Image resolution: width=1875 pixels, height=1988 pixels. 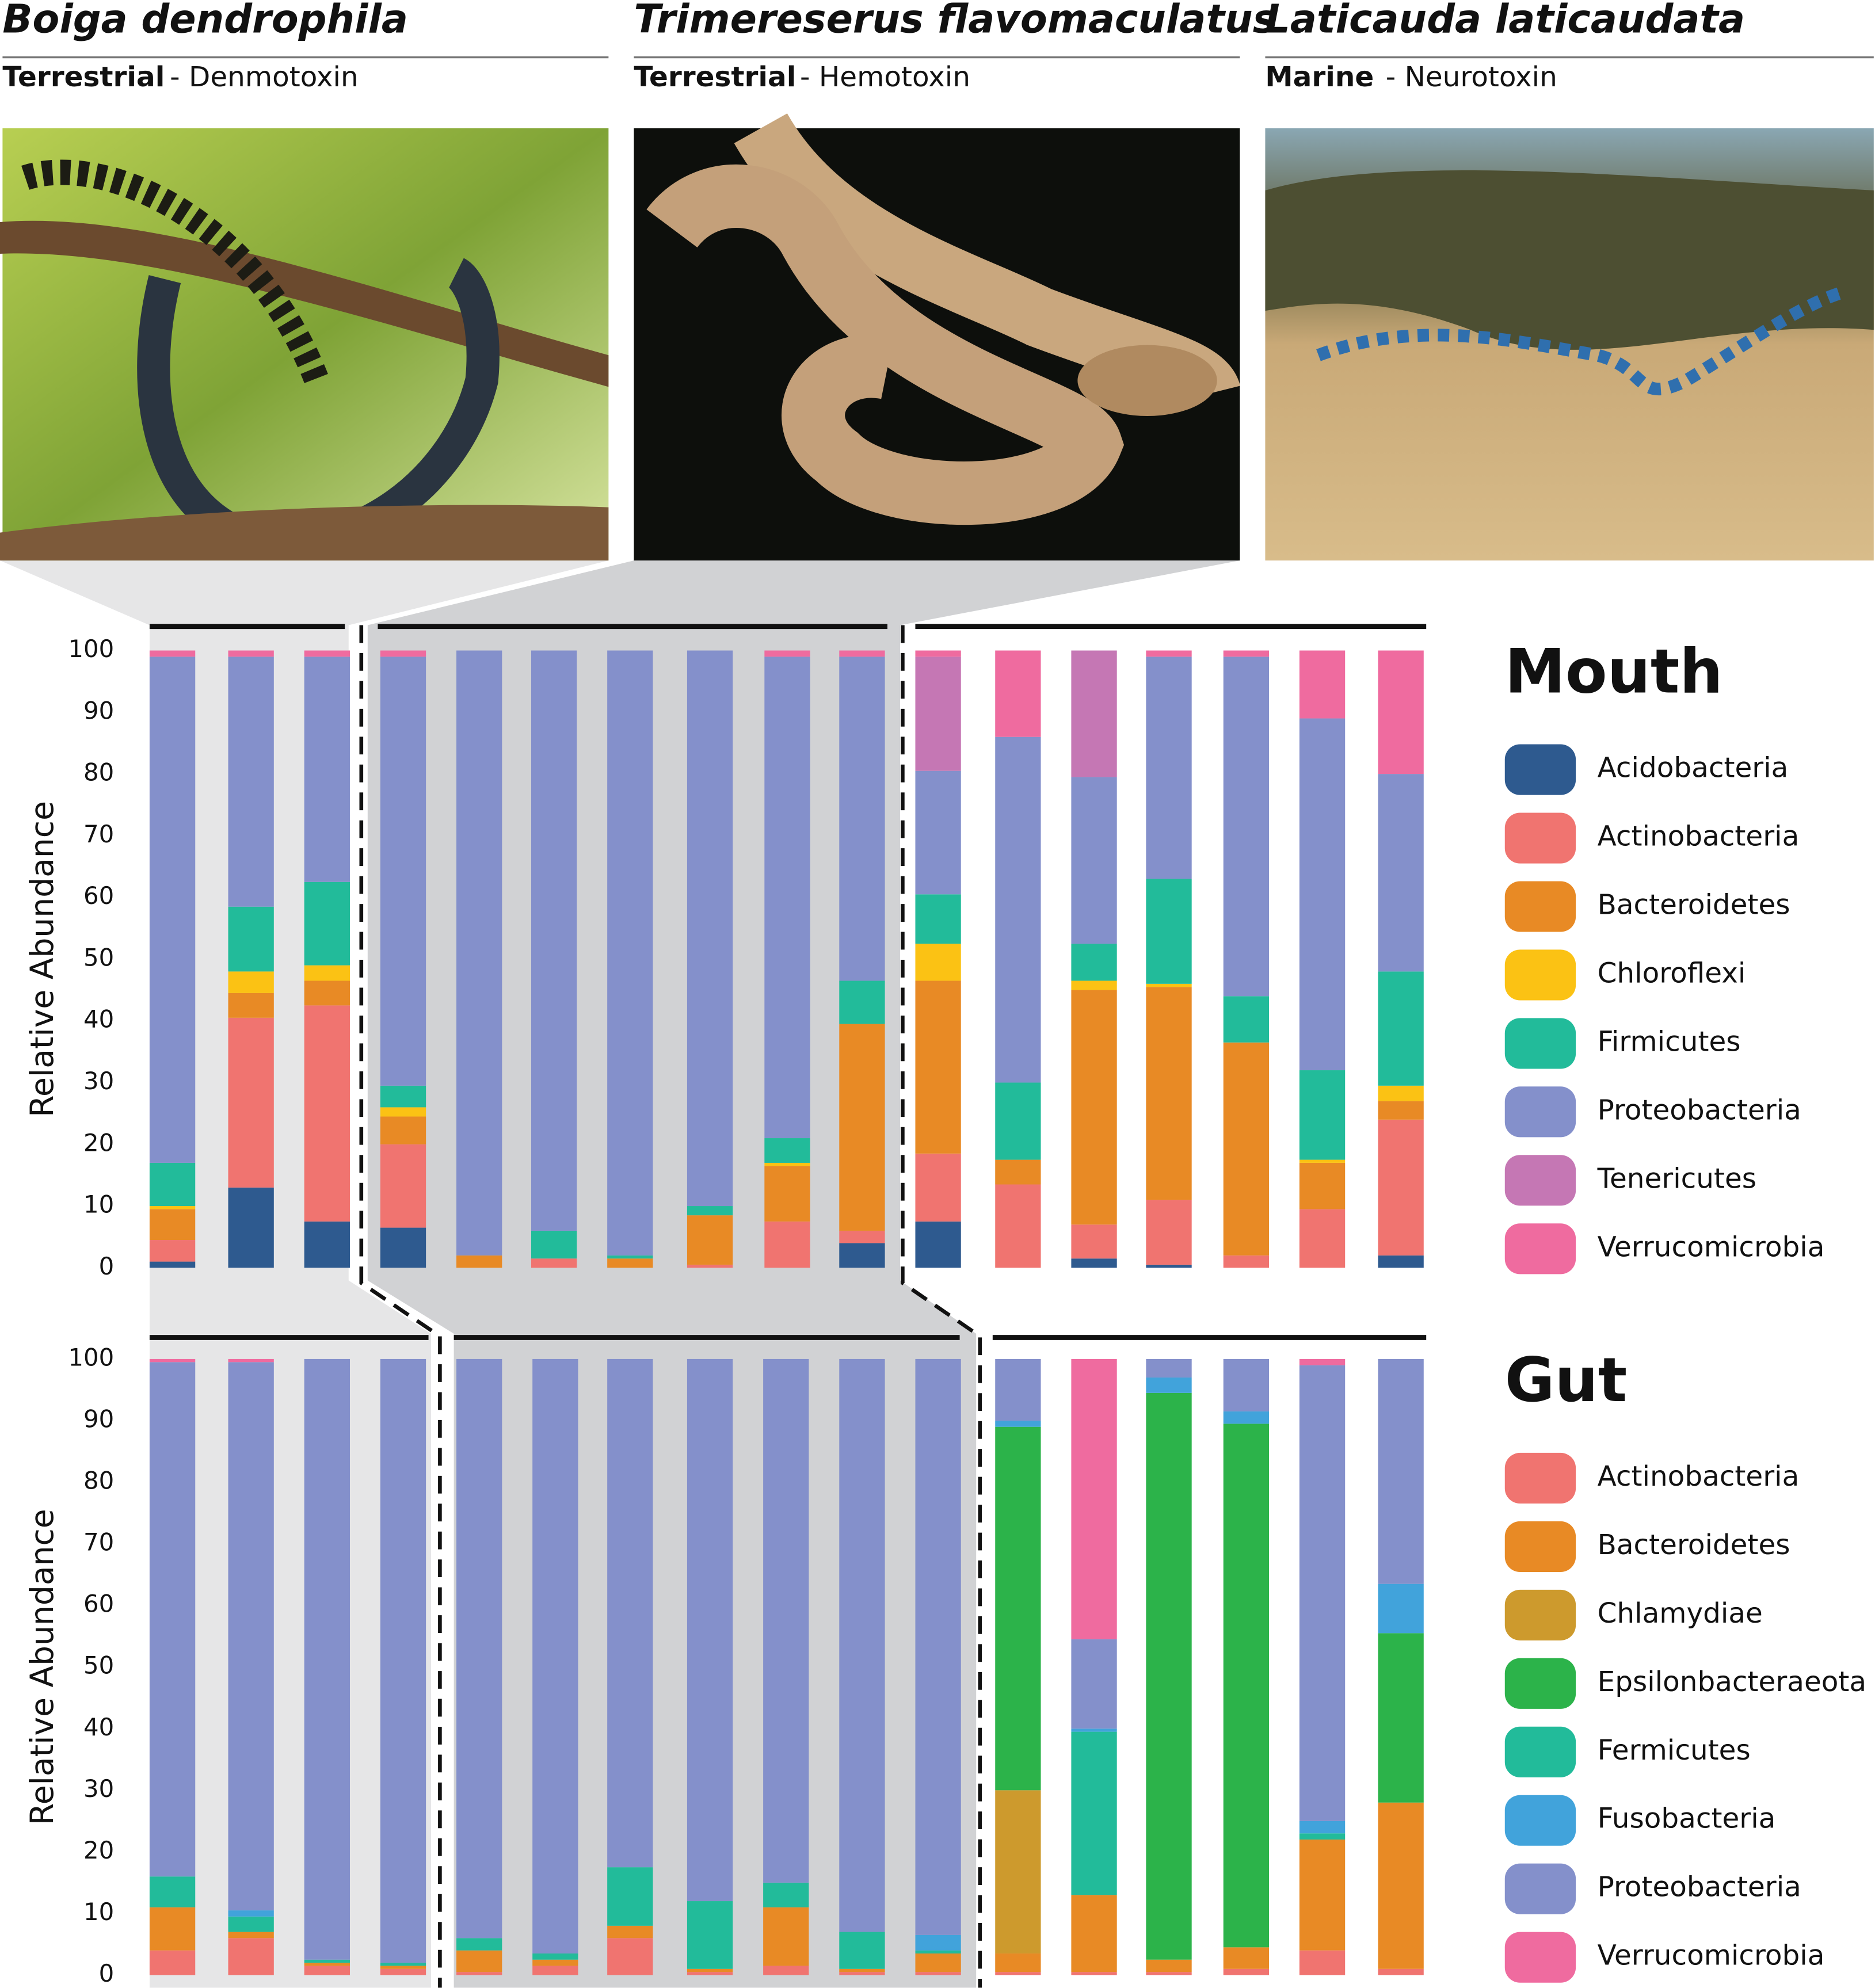 What do you see at coordinates (401, 1306) in the screenshot?
I see `divider` at bounding box center [401, 1306].